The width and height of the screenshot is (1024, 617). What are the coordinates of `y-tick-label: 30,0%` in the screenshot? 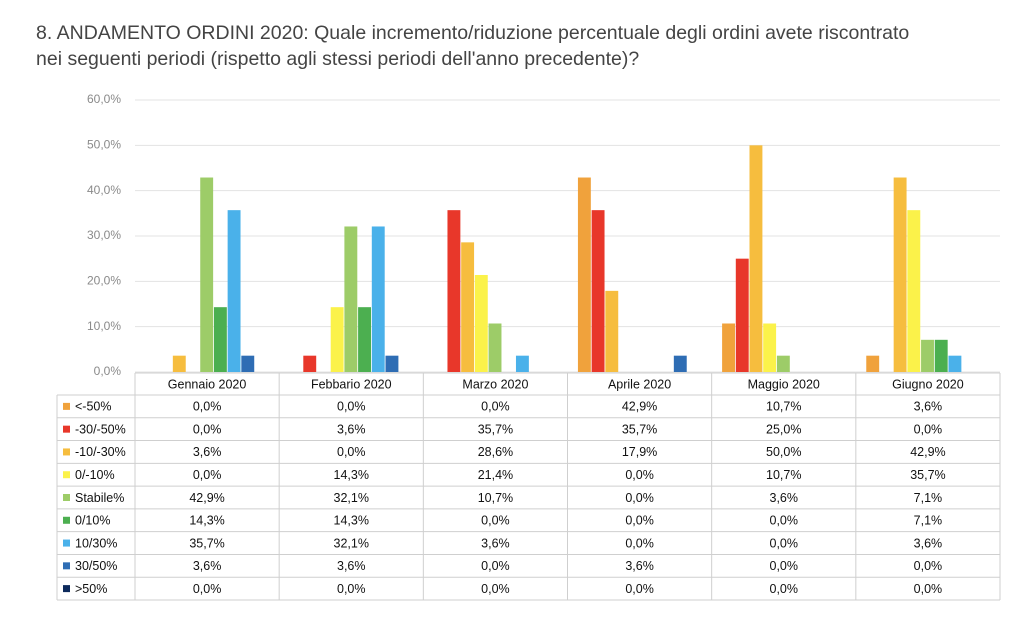 It's located at (104, 235).